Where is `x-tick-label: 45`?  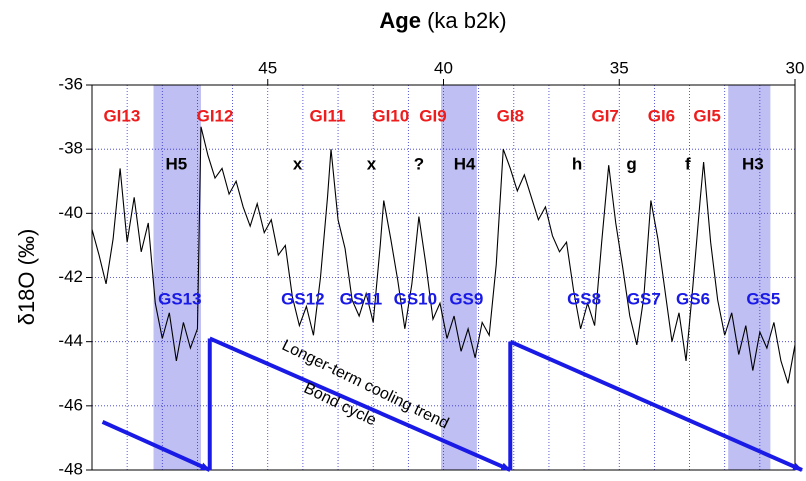
x-tick-label: 45 is located at coordinates (267, 67).